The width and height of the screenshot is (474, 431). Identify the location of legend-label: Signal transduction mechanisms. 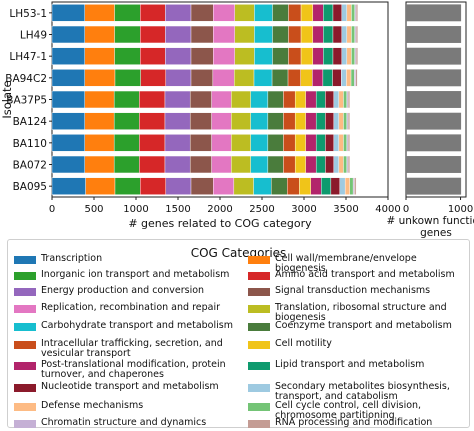
(353, 290).